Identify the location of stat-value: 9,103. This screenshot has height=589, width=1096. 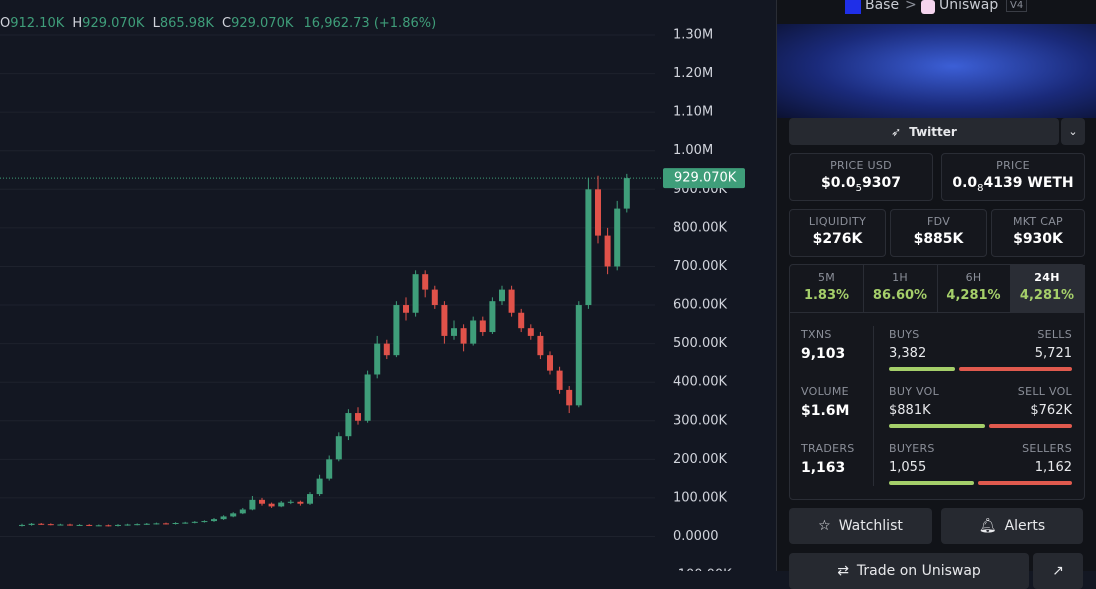
(823, 354).